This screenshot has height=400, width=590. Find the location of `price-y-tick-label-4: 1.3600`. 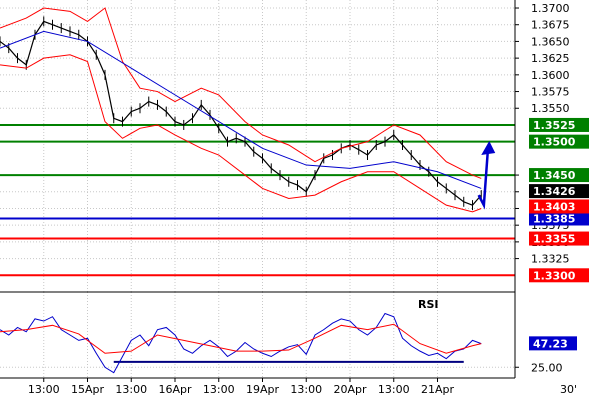

price-y-tick-label-4: 1.3600 is located at coordinates (550, 75).